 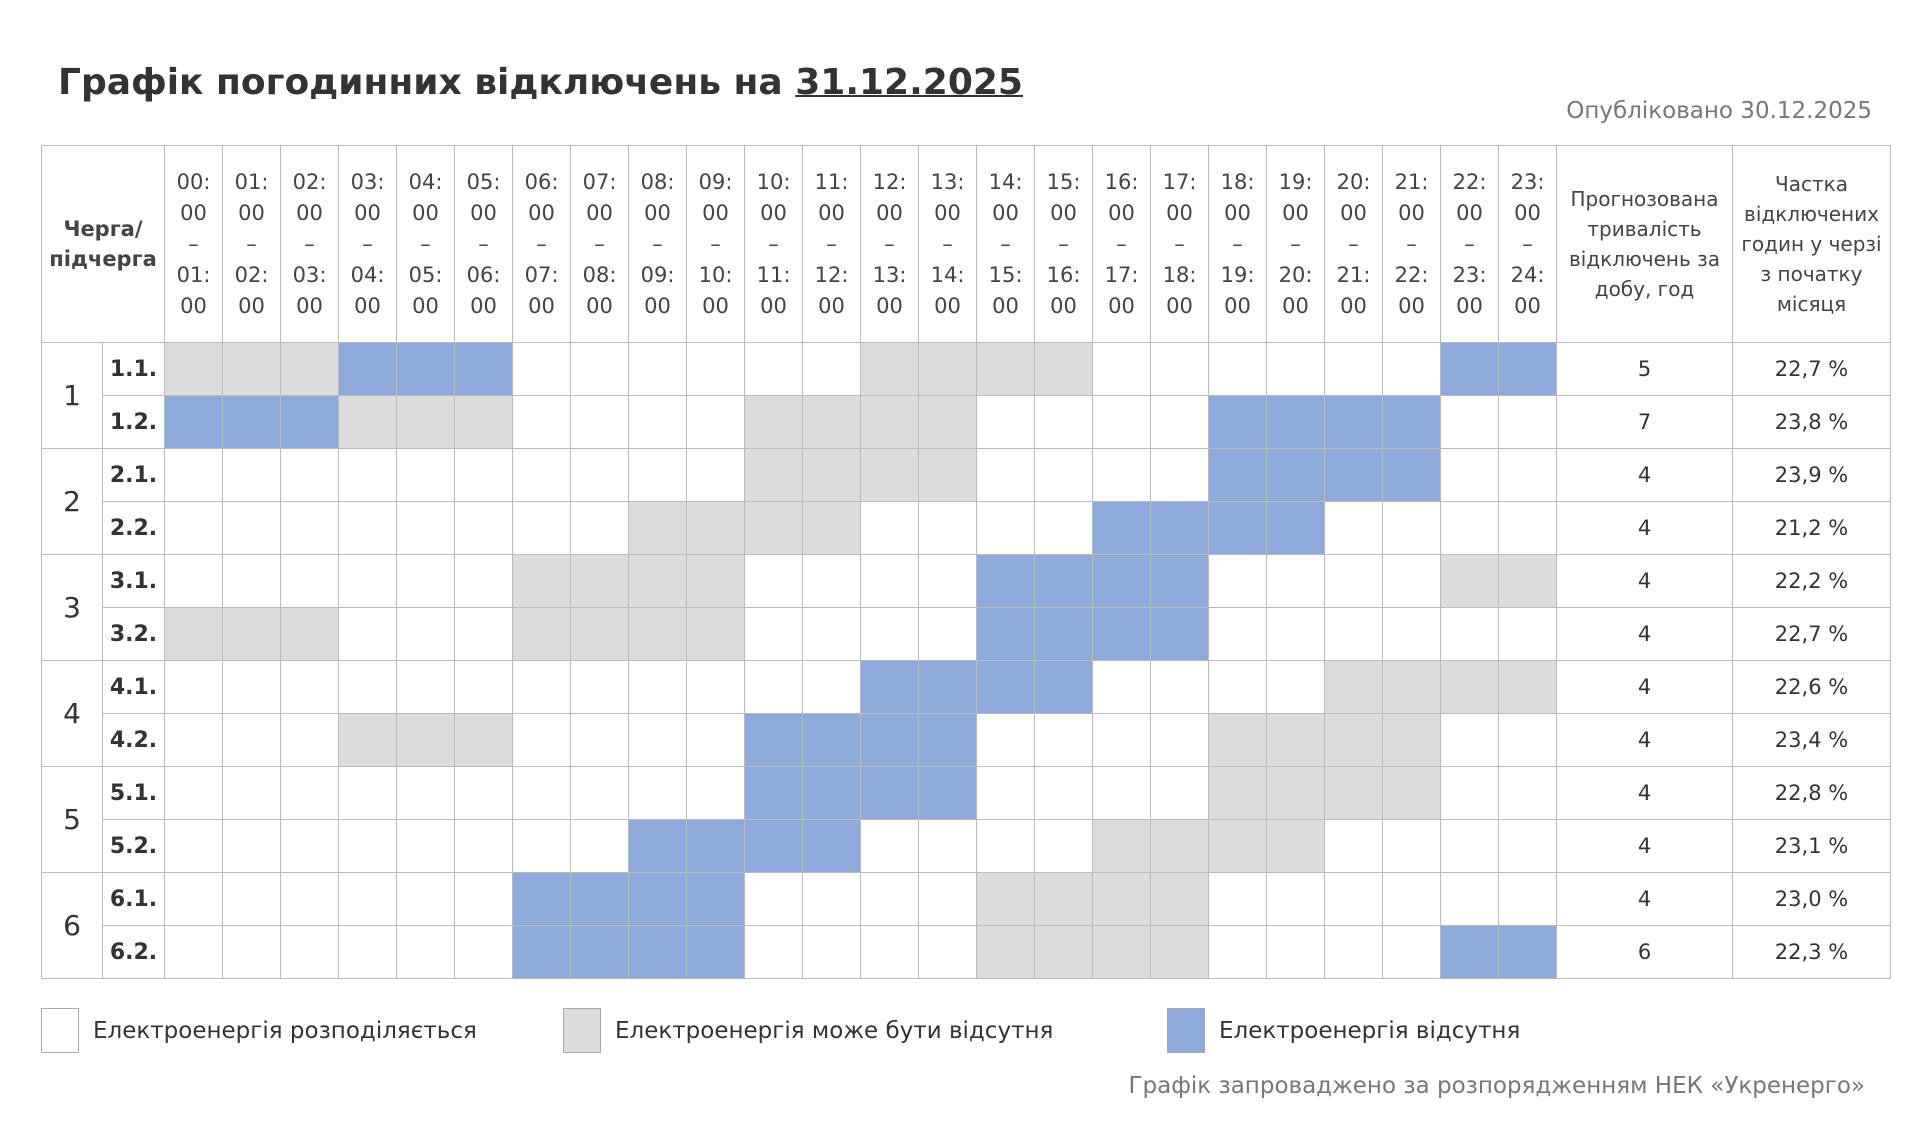 I want to click on row: 1 1.1. 5 22,7 %, so click(x=966, y=395).